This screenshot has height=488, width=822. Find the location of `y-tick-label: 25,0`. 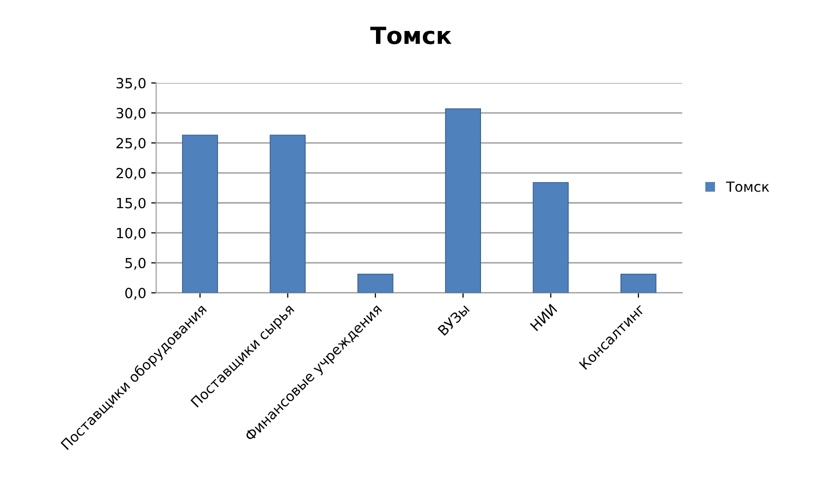

y-tick-label: 25,0 is located at coordinates (131, 144).